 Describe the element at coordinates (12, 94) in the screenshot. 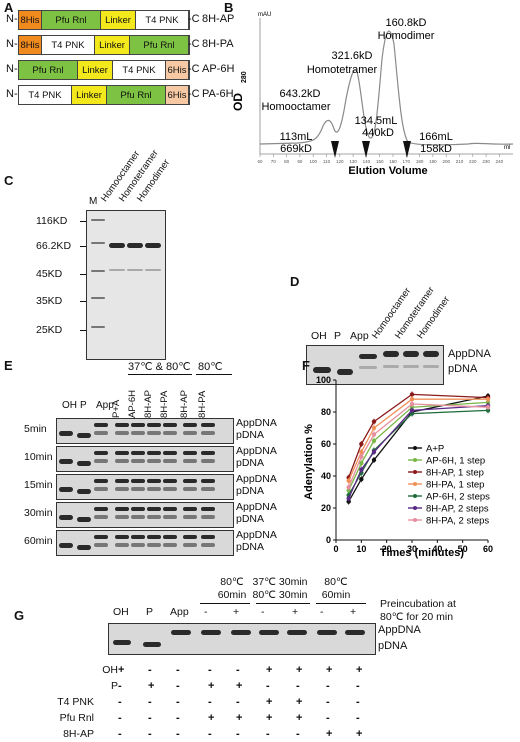

I see `construct-n-terminus: N-` at that location.